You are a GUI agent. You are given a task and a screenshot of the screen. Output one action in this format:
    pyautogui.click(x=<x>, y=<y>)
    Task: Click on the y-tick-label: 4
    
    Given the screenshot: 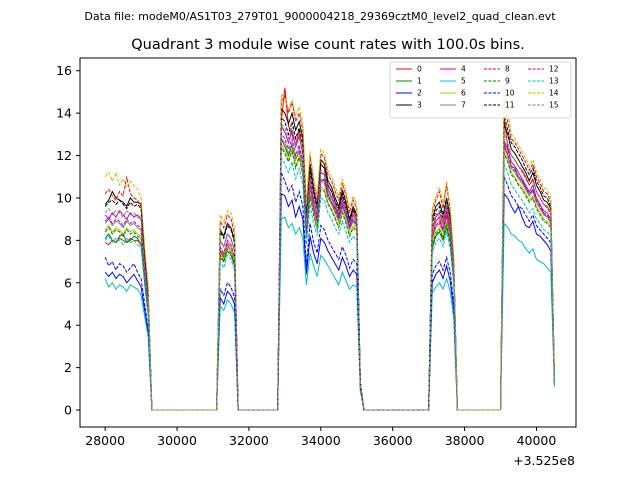 What is the action you would take?
    pyautogui.click(x=68, y=325)
    